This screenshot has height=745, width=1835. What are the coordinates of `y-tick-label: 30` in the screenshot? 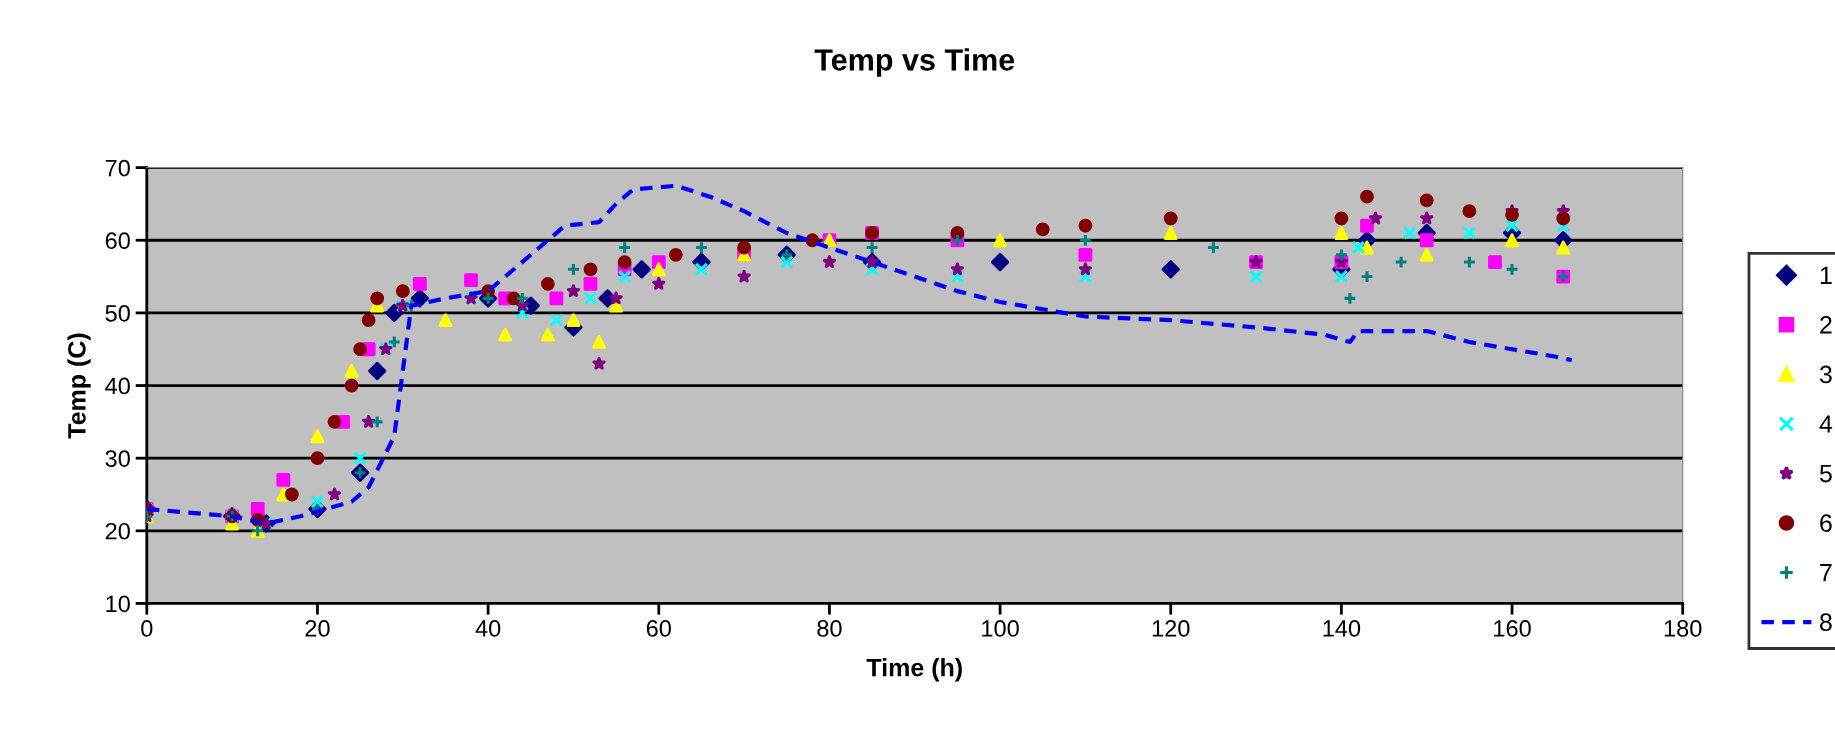 It's located at (117, 458).